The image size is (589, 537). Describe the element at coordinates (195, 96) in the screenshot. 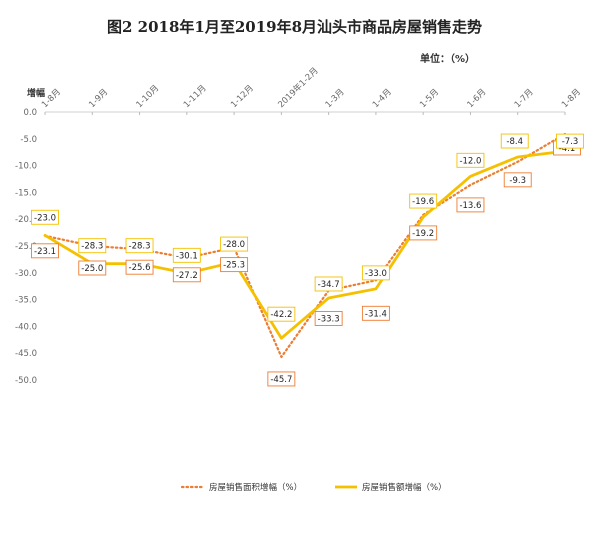

I see `x-tick-label: 1-11月` at that location.